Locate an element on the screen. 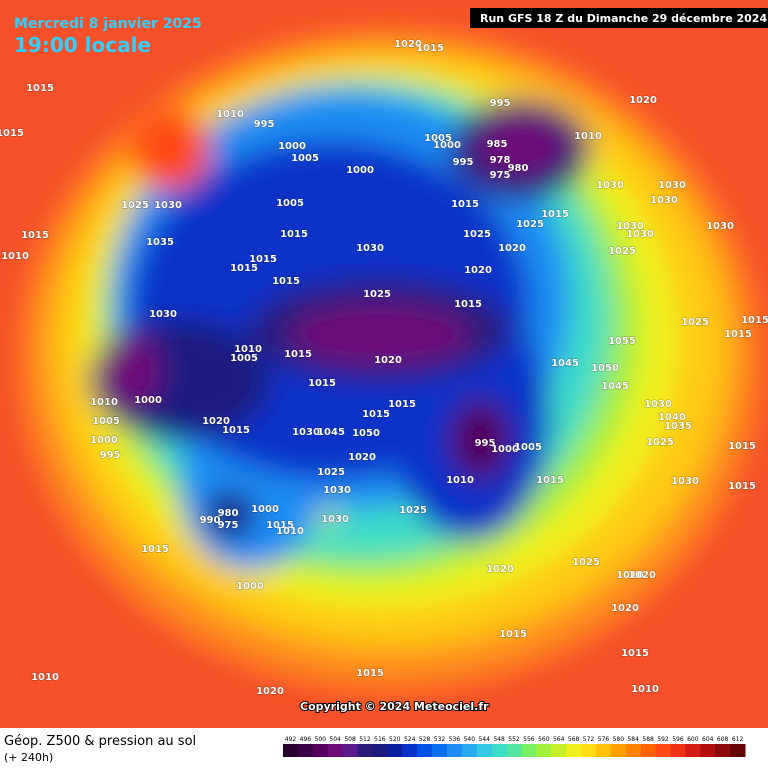 The height and width of the screenshot is (768, 768). isobar-label: 1035 is located at coordinates (160, 242).